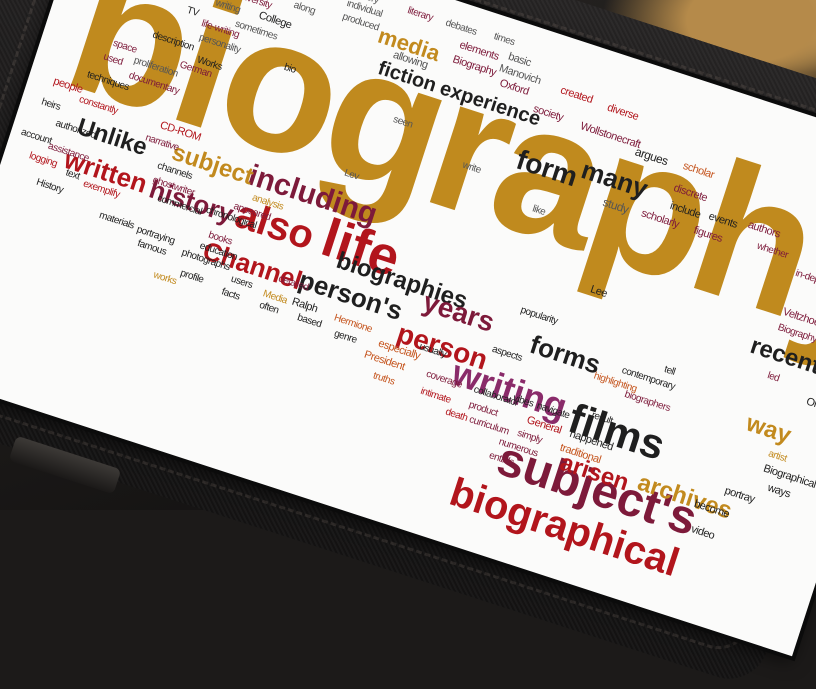 The image size is (816, 689). Describe the element at coordinates (345, 337) in the screenshot. I see `word-genre: genre` at that location.